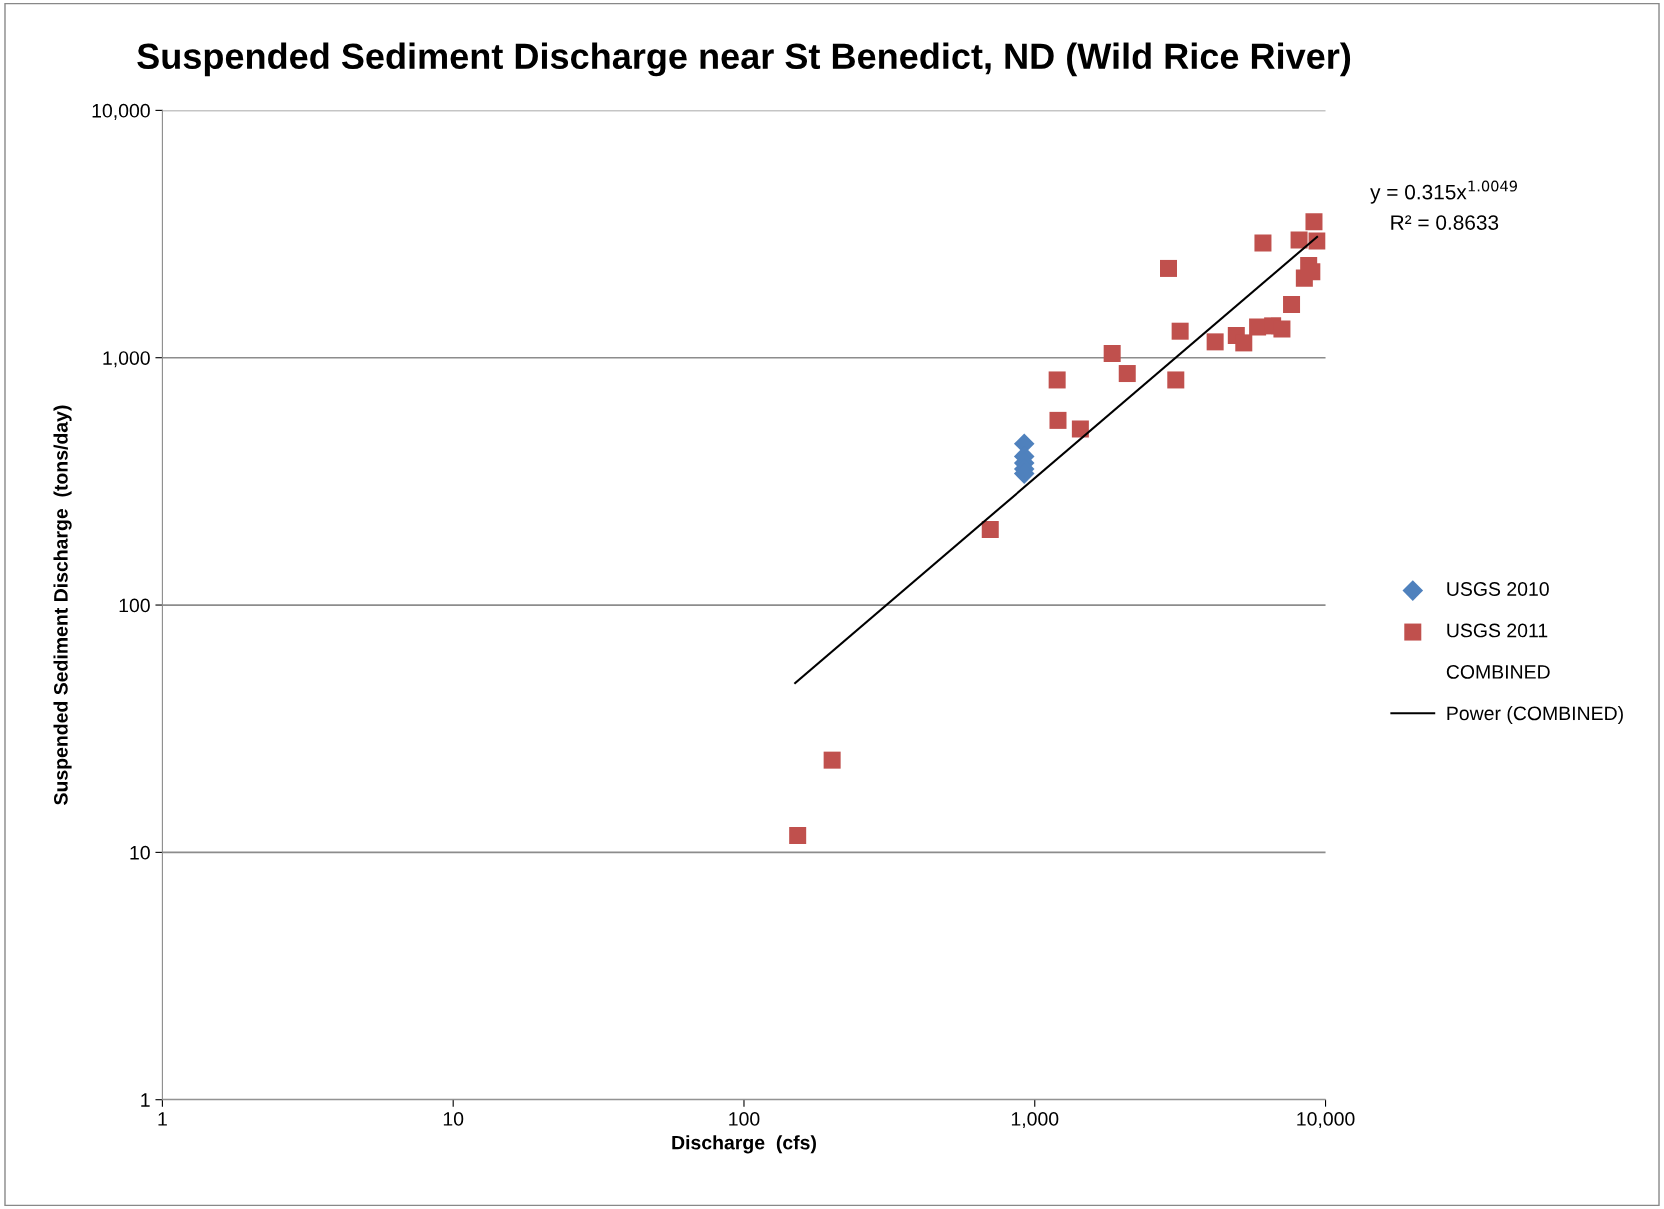 This screenshot has height=1209, width=1664. Describe the element at coordinates (1445, 222) in the screenshot. I see `text: R² = 0.8633` at that location.